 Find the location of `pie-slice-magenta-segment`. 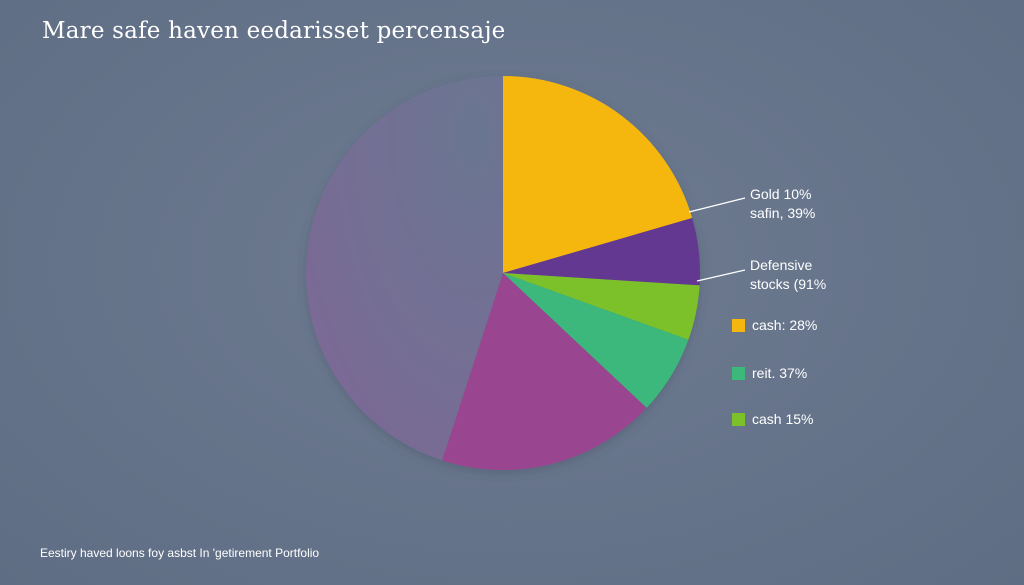

pie-slice-magenta-segment is located at coordinates (544, 372).